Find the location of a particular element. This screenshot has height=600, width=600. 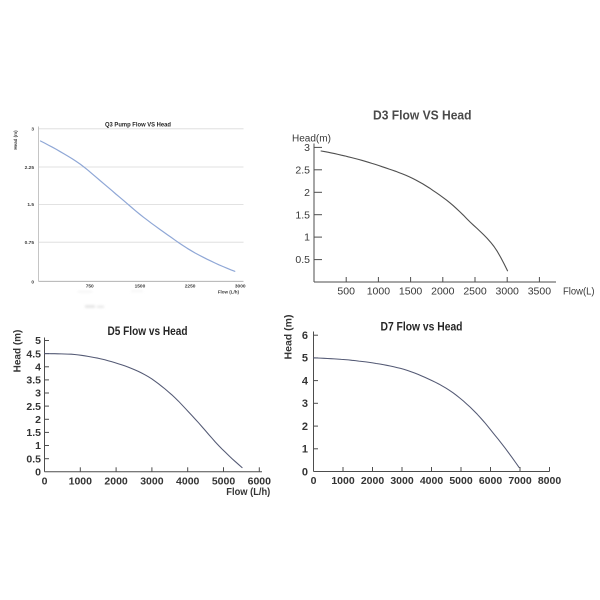

svg-text: 2.25 is located at coordinates (30, 168).